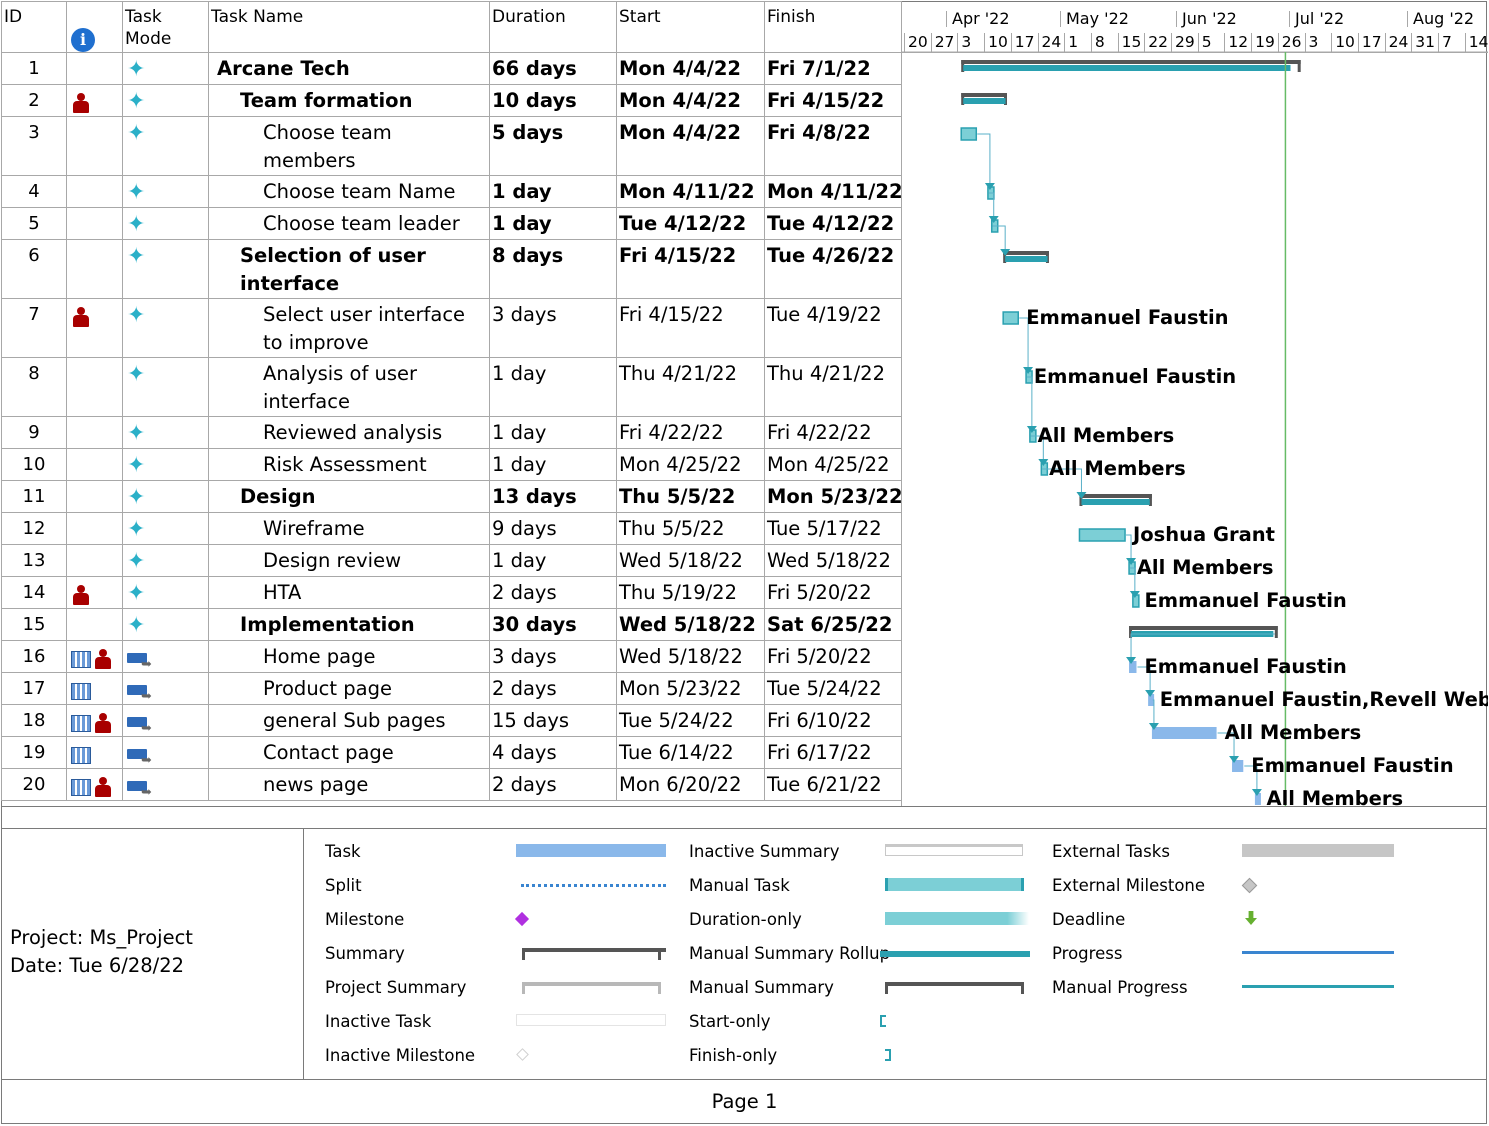  Describe the element at coordinates (349, 528) in the screenshot. I see `task-name: Wireframe` at that location.